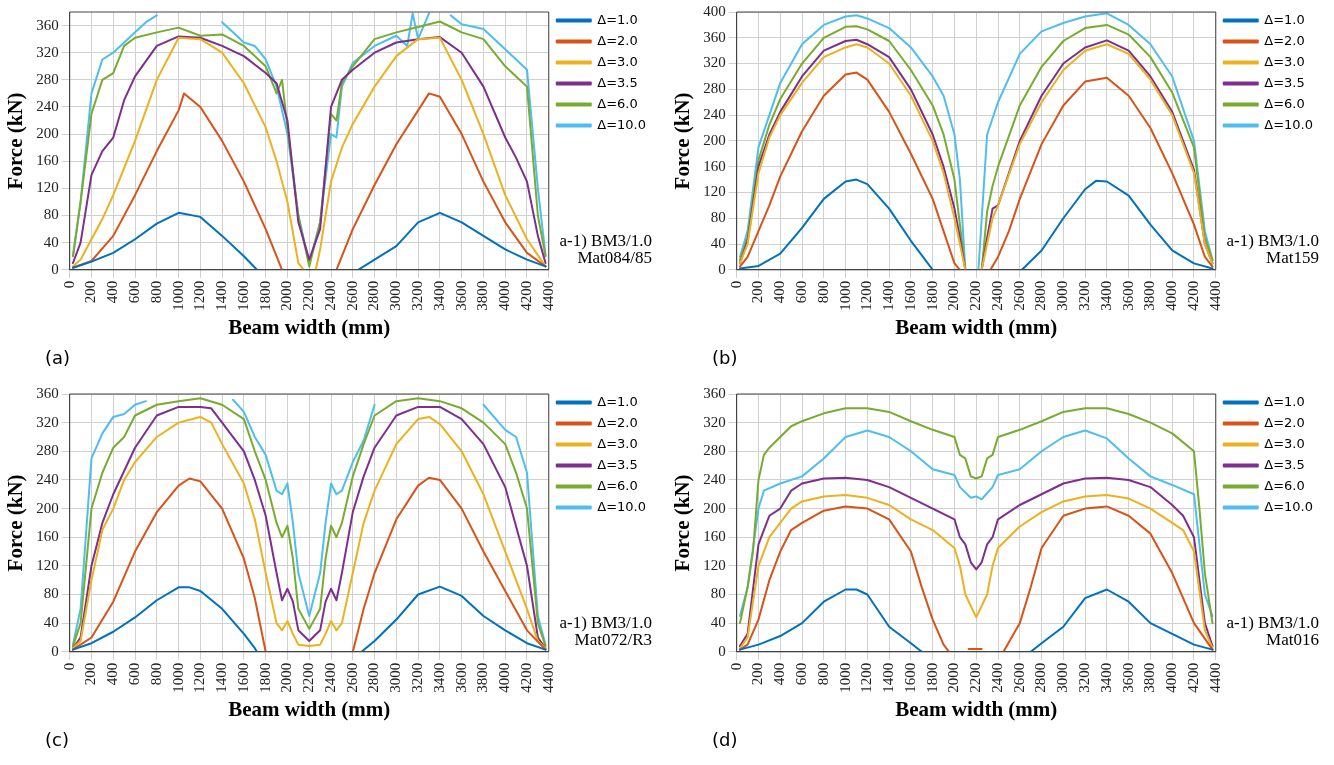 The height and width of the screenshot is (765, 1334). I want to click on x-tick-label: 2600, so click(351, 677).